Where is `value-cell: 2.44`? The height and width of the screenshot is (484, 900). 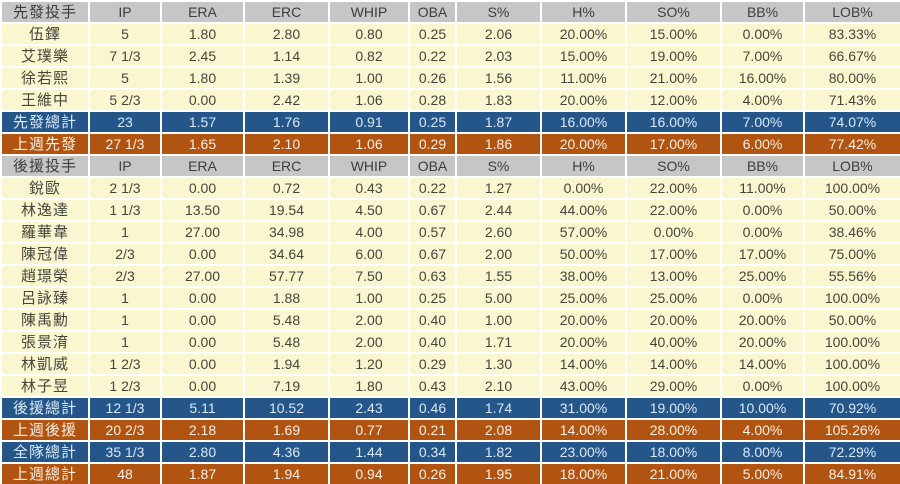
value-cell: 2.44 is located at coordinates (498, 210).